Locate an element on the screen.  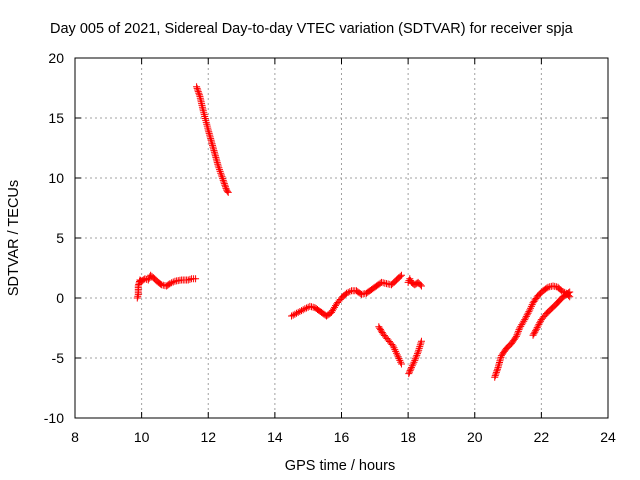
x-tick-label: 8 is located at coordinates (75, 437).